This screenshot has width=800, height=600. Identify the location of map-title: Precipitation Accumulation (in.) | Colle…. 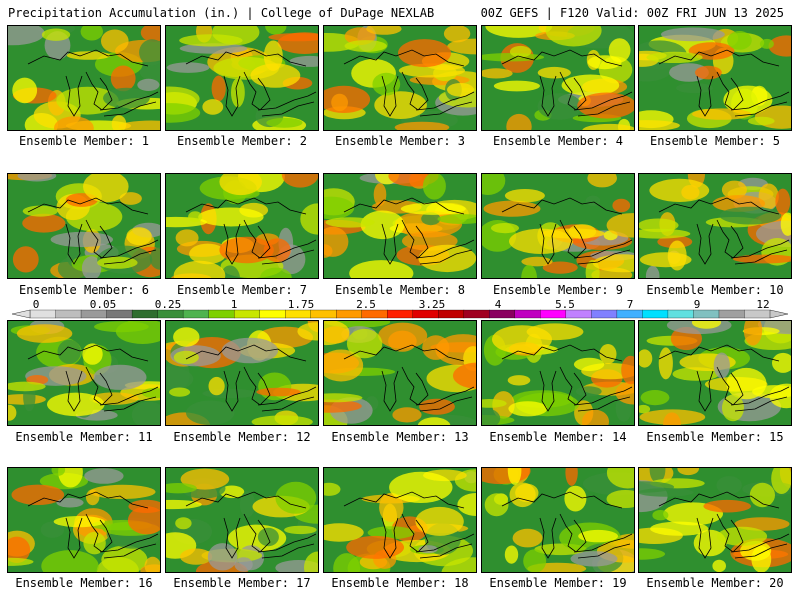
(221, 13).